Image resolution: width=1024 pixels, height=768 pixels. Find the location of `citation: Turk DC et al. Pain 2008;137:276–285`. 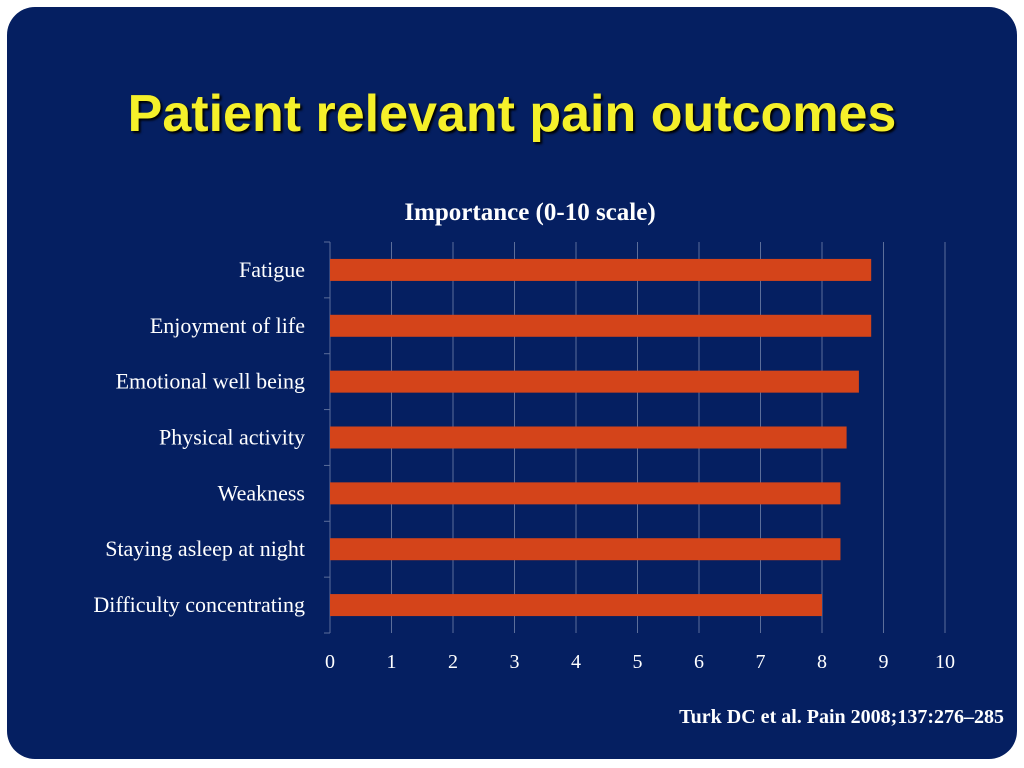

citation: Turk DC et al. Pain 2008;137:276–285 is located at coordinates (841, 717).